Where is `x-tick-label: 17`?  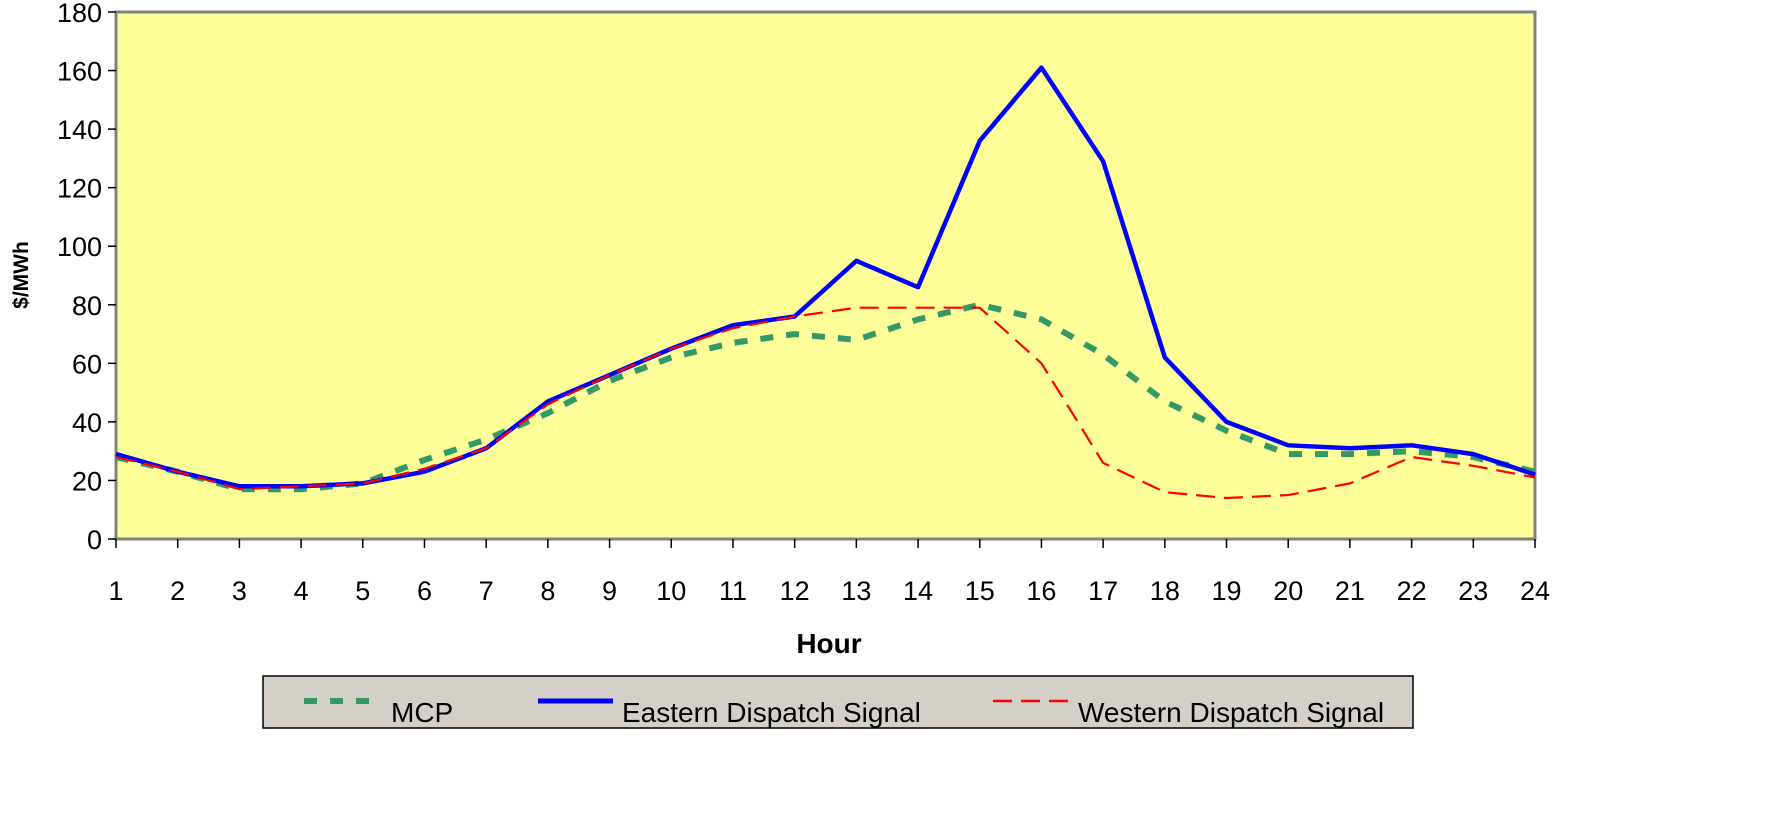 x-tick-label: 17 is located at coordinates (1103, 591).